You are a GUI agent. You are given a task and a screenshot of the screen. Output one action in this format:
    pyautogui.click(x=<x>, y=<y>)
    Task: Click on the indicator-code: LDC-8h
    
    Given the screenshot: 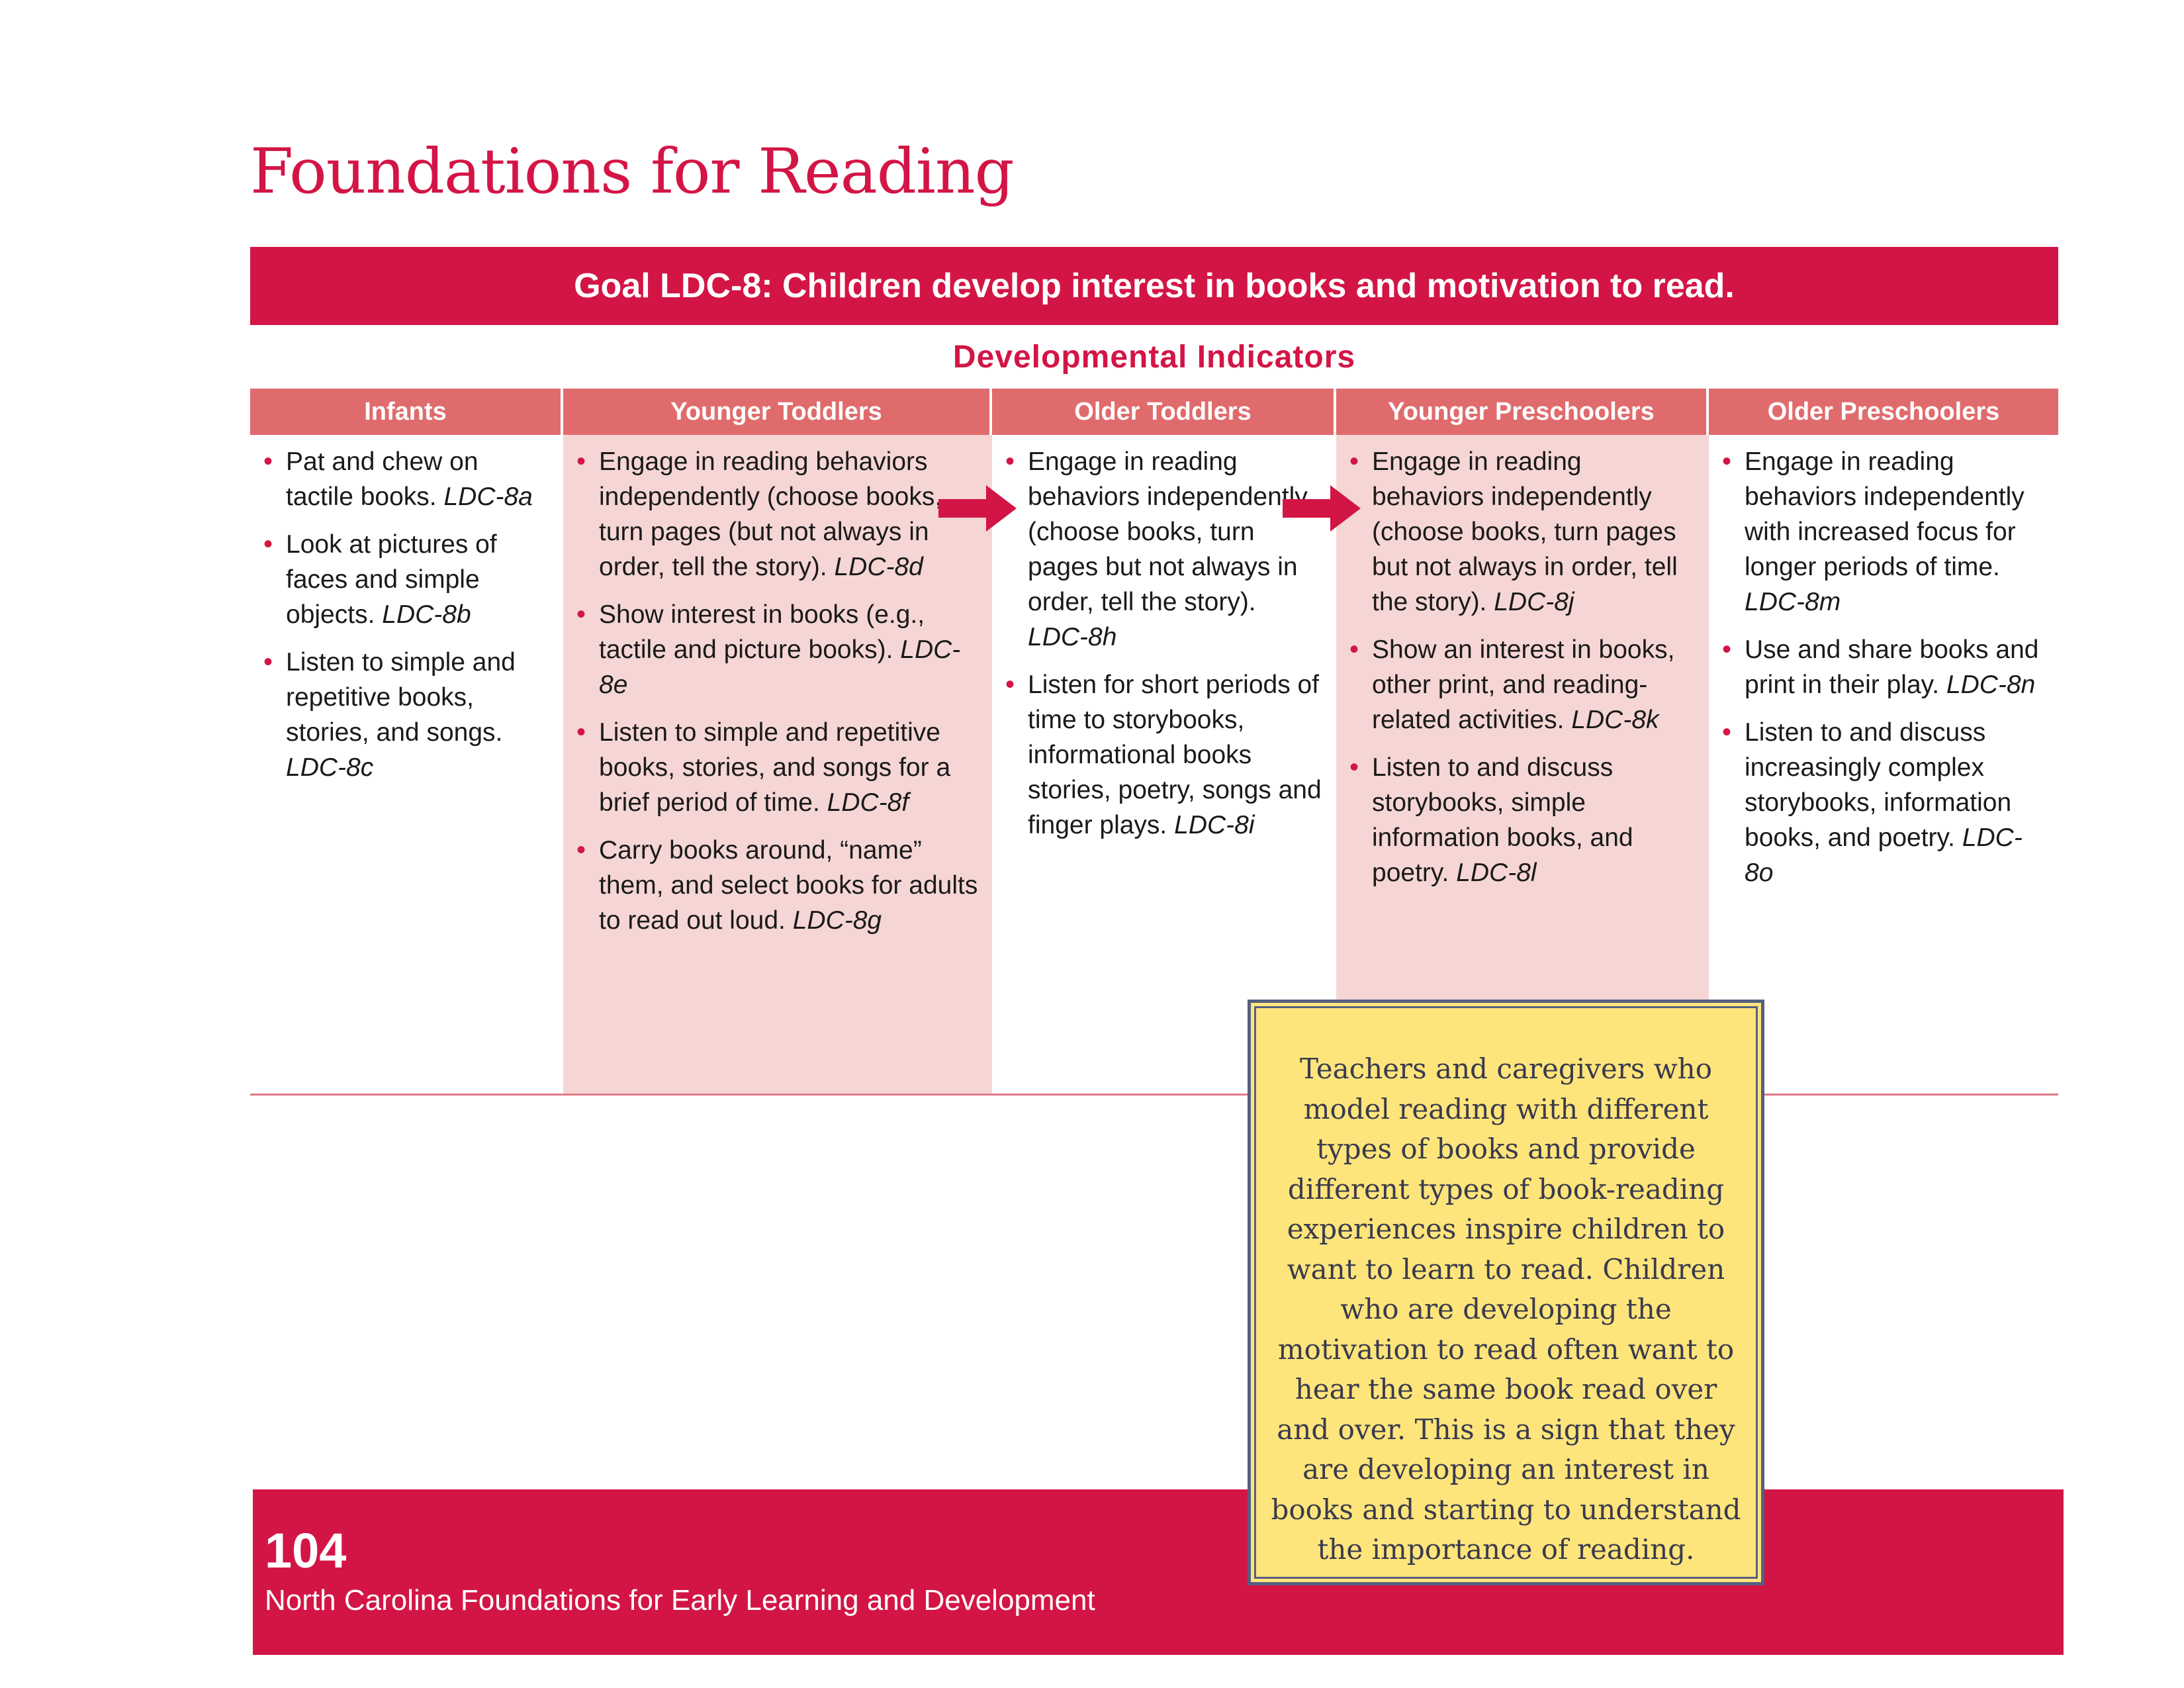 What is the action you would take?
    pyautogui.click(x=1072, y=637)
    